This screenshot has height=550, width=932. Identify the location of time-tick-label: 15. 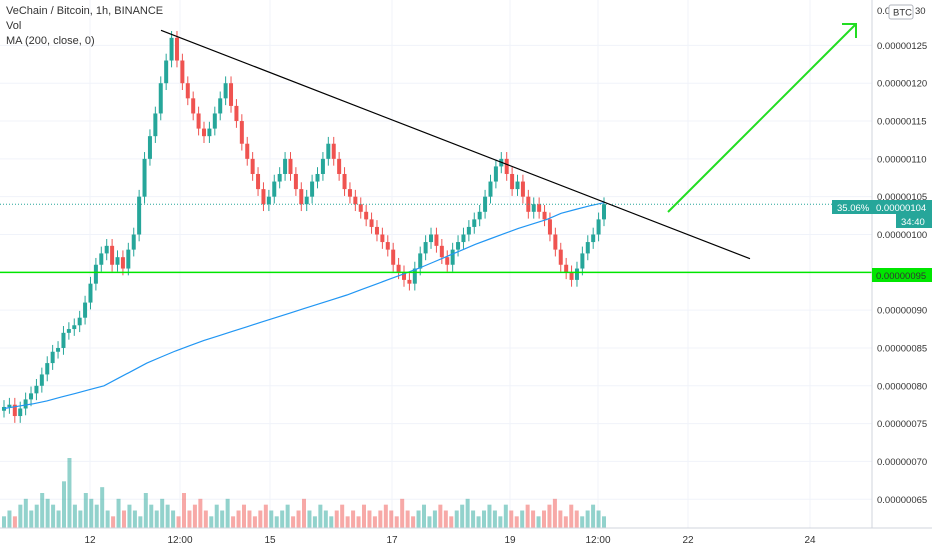
(270, 540).